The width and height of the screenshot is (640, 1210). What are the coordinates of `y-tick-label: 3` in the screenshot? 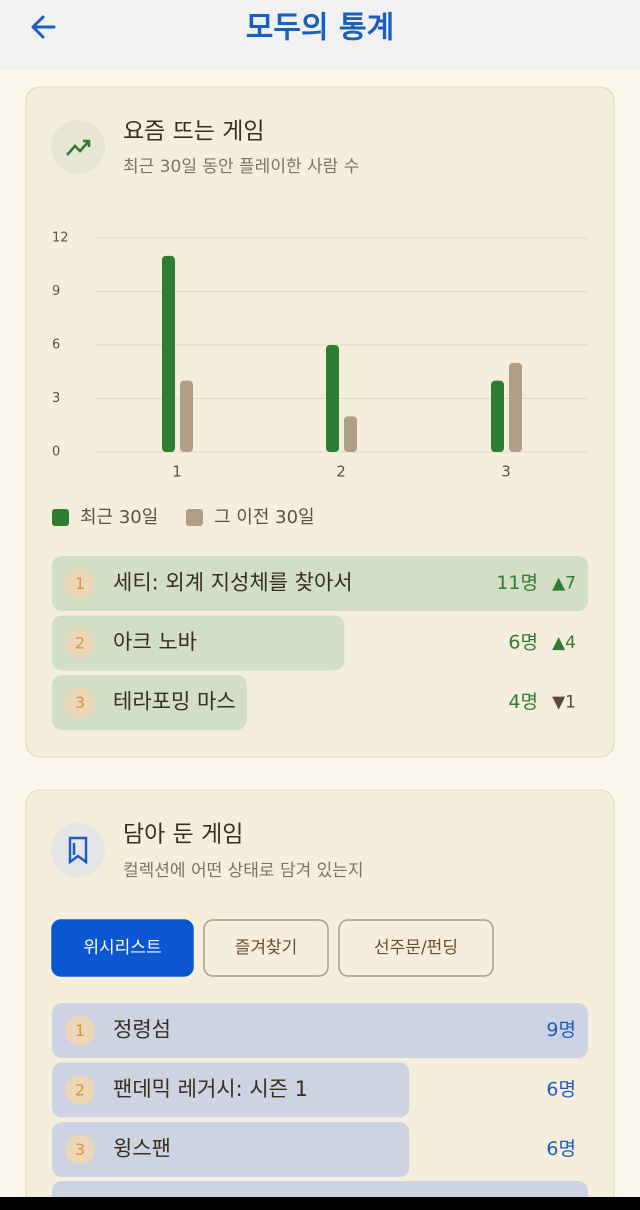 It's located at (56, 398).